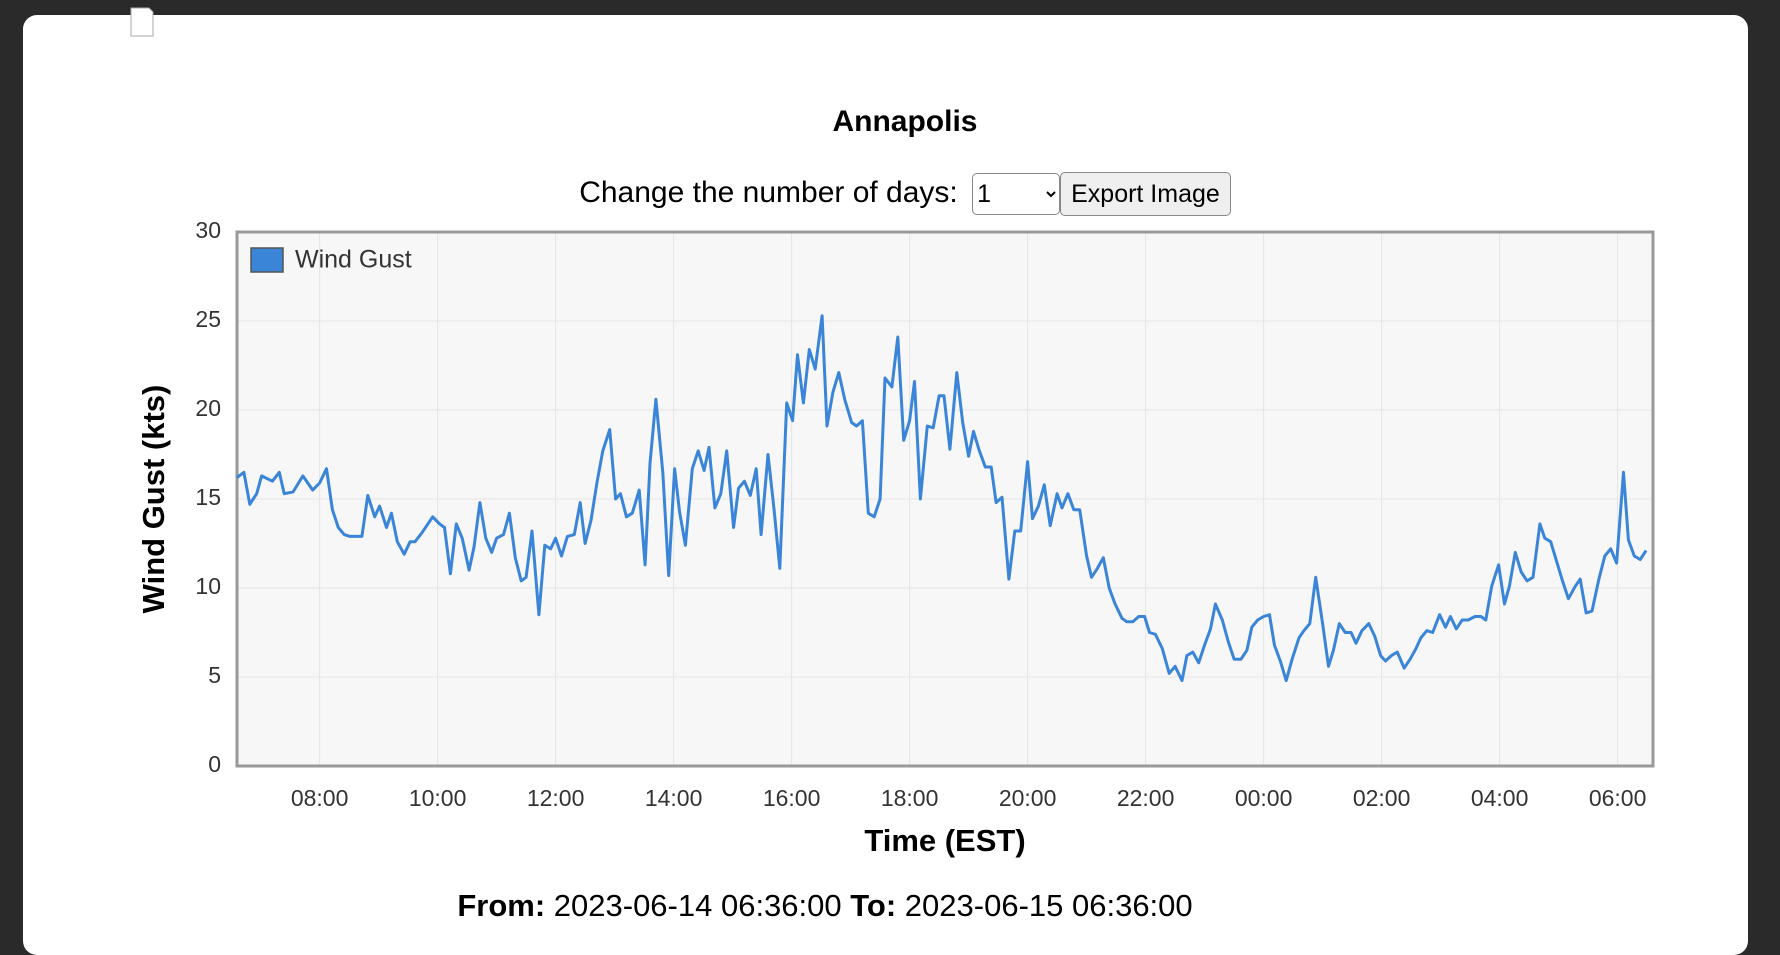 This screenshot has width=1780, height=955. What do you see at coordinates (556, 798) in the screenshot?
I see `x-tick-label: 12:00` at bounding box center [556, 798].